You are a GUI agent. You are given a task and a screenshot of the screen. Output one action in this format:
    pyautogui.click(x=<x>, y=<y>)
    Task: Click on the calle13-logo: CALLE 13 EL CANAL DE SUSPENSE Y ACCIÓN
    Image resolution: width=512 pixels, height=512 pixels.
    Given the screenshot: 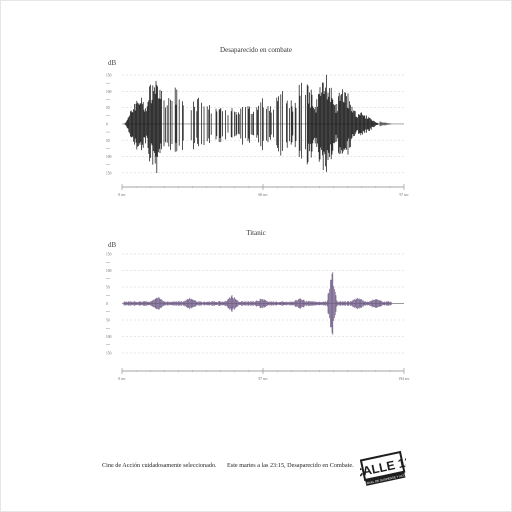 What is the action you would take?
    pyautogui.click(x=383, y=468)
    